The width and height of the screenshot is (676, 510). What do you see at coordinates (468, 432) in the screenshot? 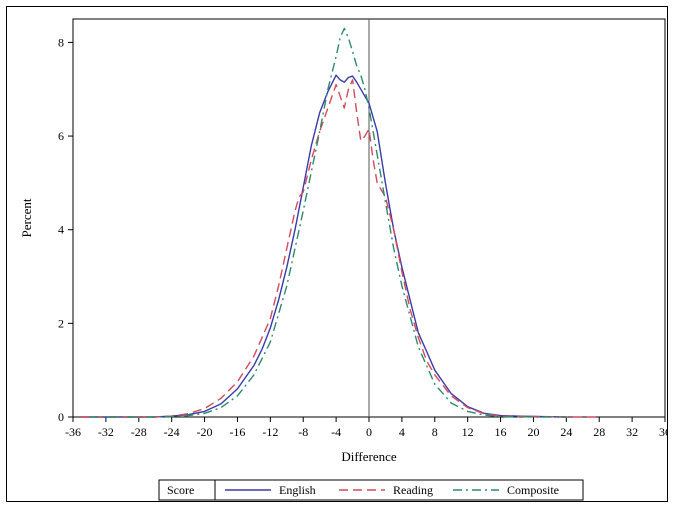
I see `x-tick-label: 12` at bounding box center [468, 432].